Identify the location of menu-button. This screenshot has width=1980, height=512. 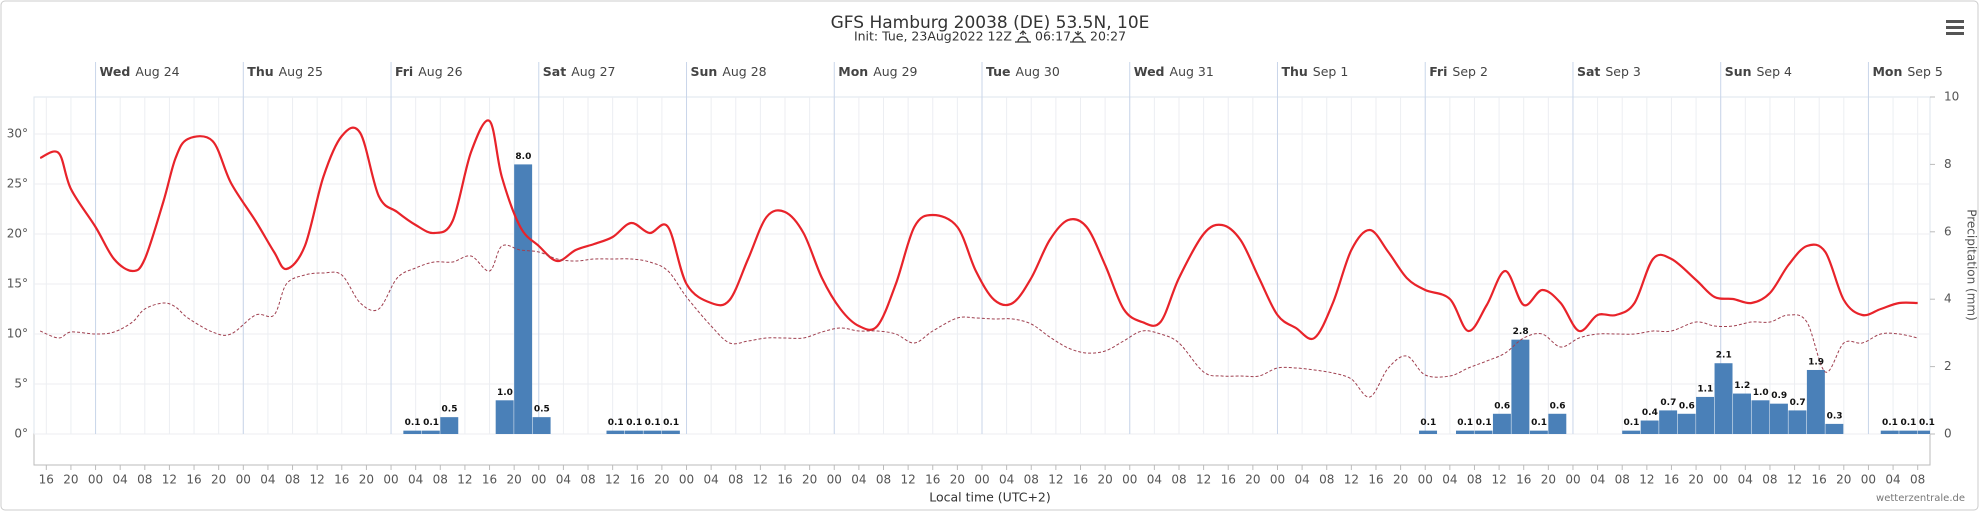
(1955, 27).